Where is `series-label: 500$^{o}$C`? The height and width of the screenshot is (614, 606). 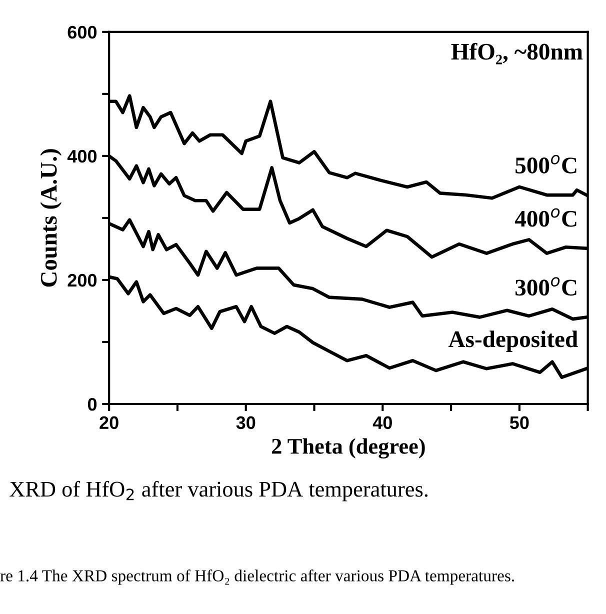
series-label: 500$^{o}$C is located at coordinates (546, 164).